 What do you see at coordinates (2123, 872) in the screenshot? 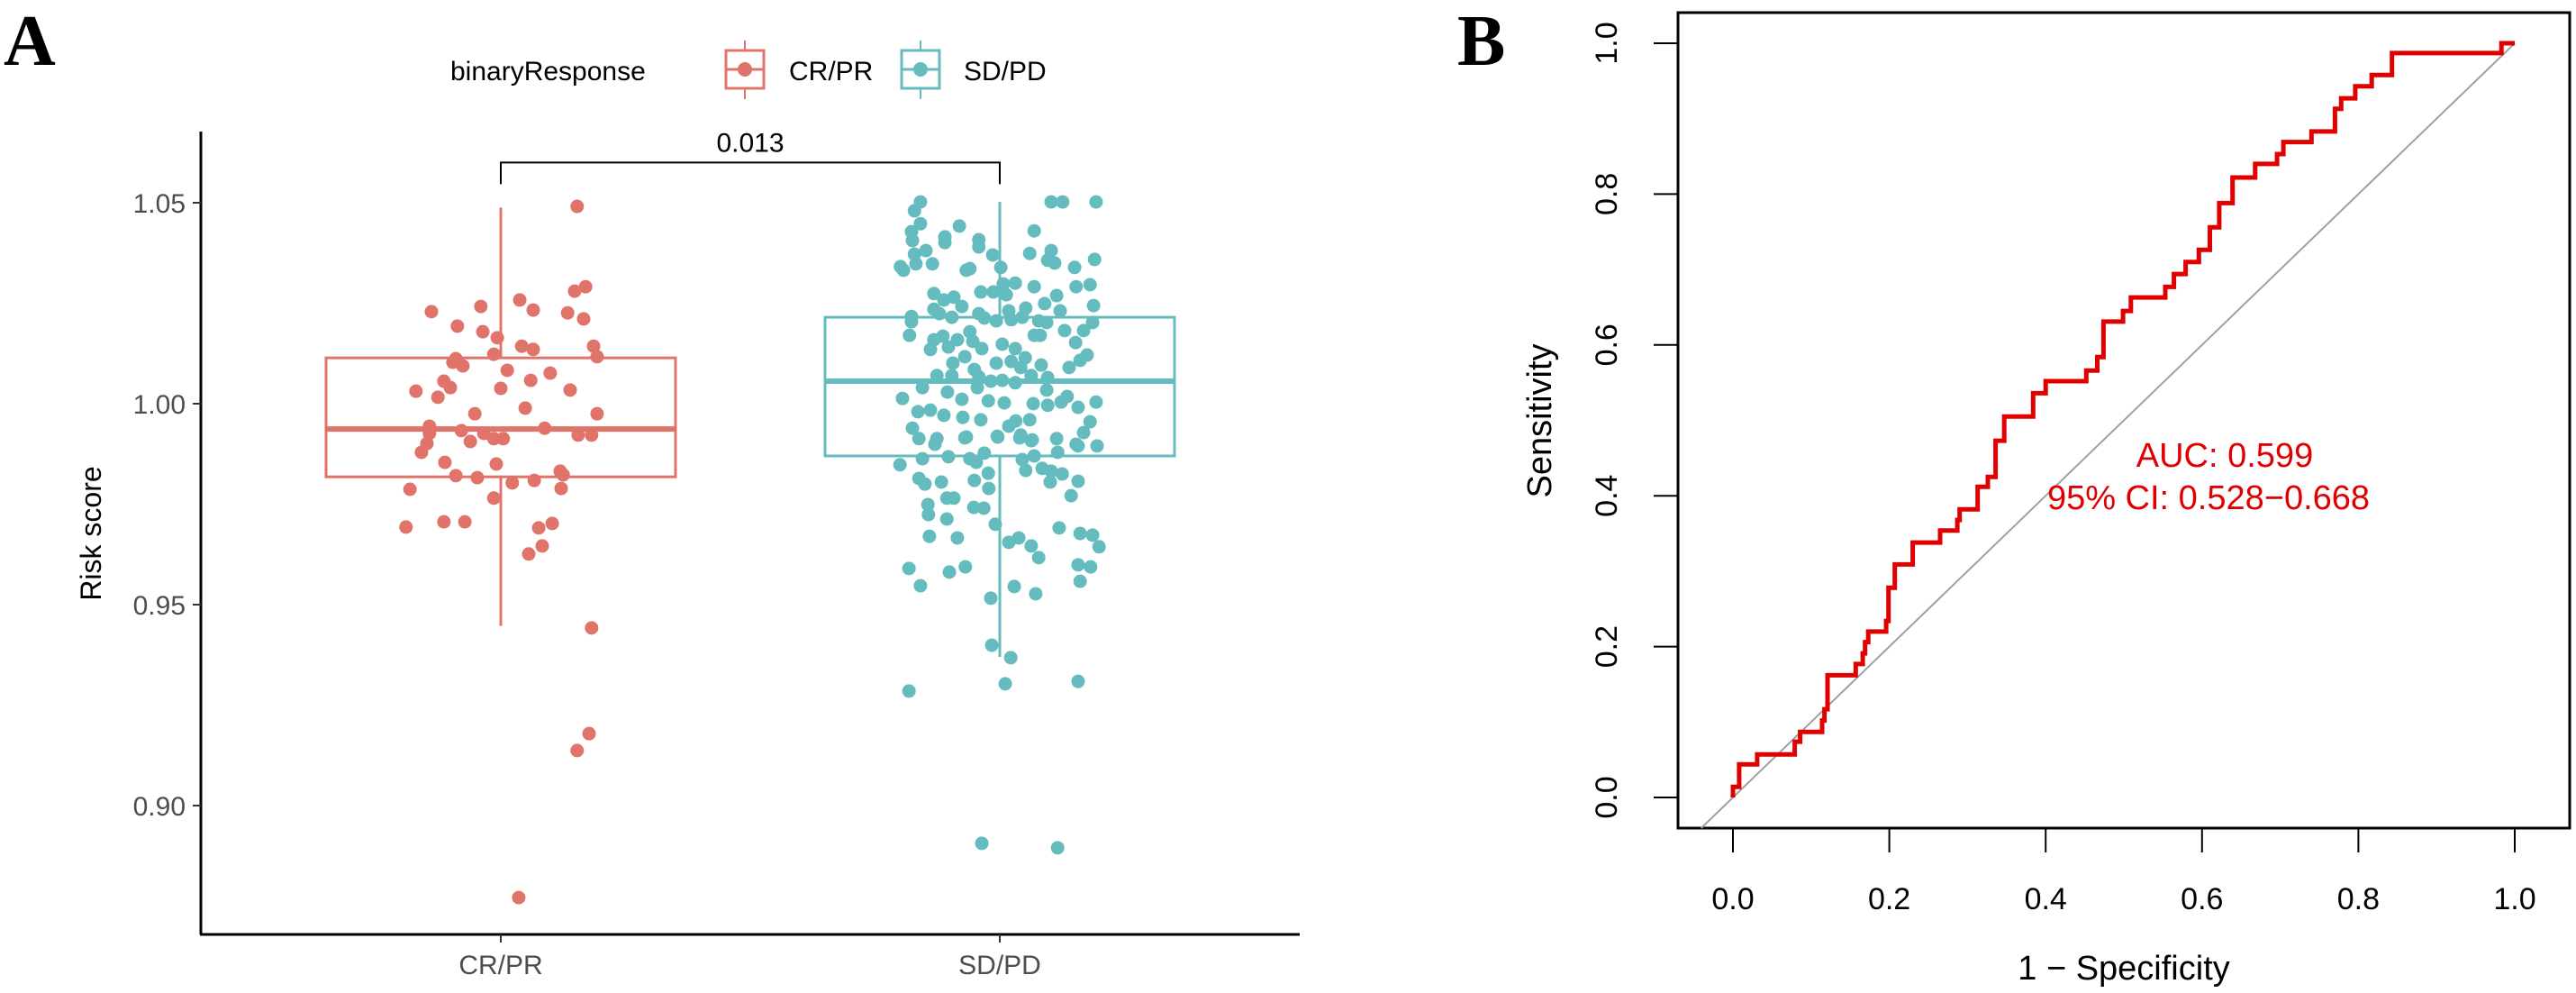
I see `x-ticks: 0.0 0.2 0.4 0.6 0.8 1.0` at bounding box center [2123, 872].